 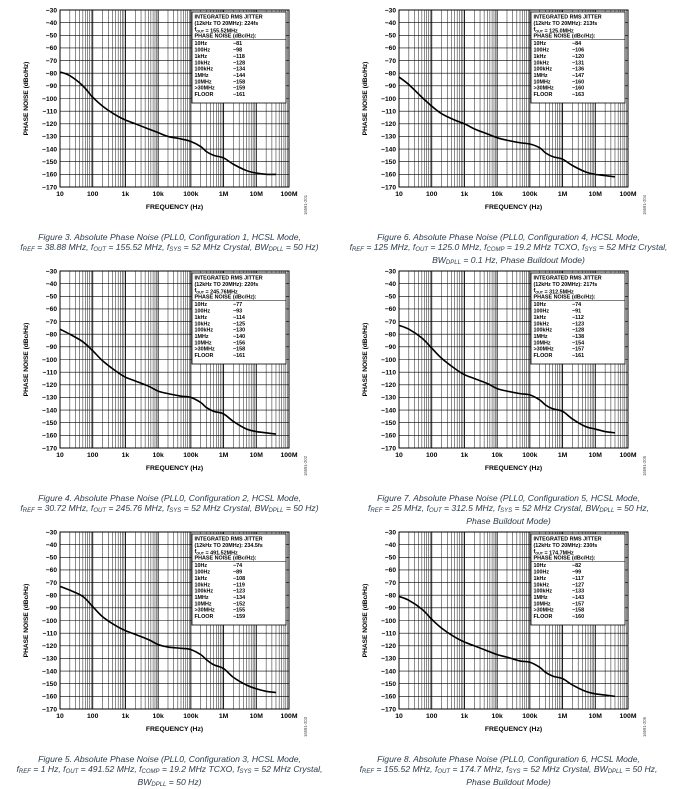 What do you see at coordinates (540, 579) in the screenshot?
I see `box-freq-label: 1kHz` at bounding box center [540, 579].